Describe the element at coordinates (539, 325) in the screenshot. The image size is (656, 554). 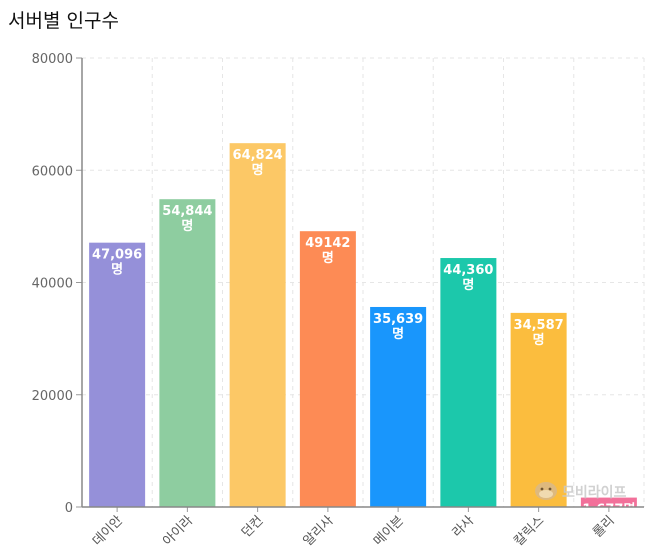
I see `data-label: 34,587` at that location.